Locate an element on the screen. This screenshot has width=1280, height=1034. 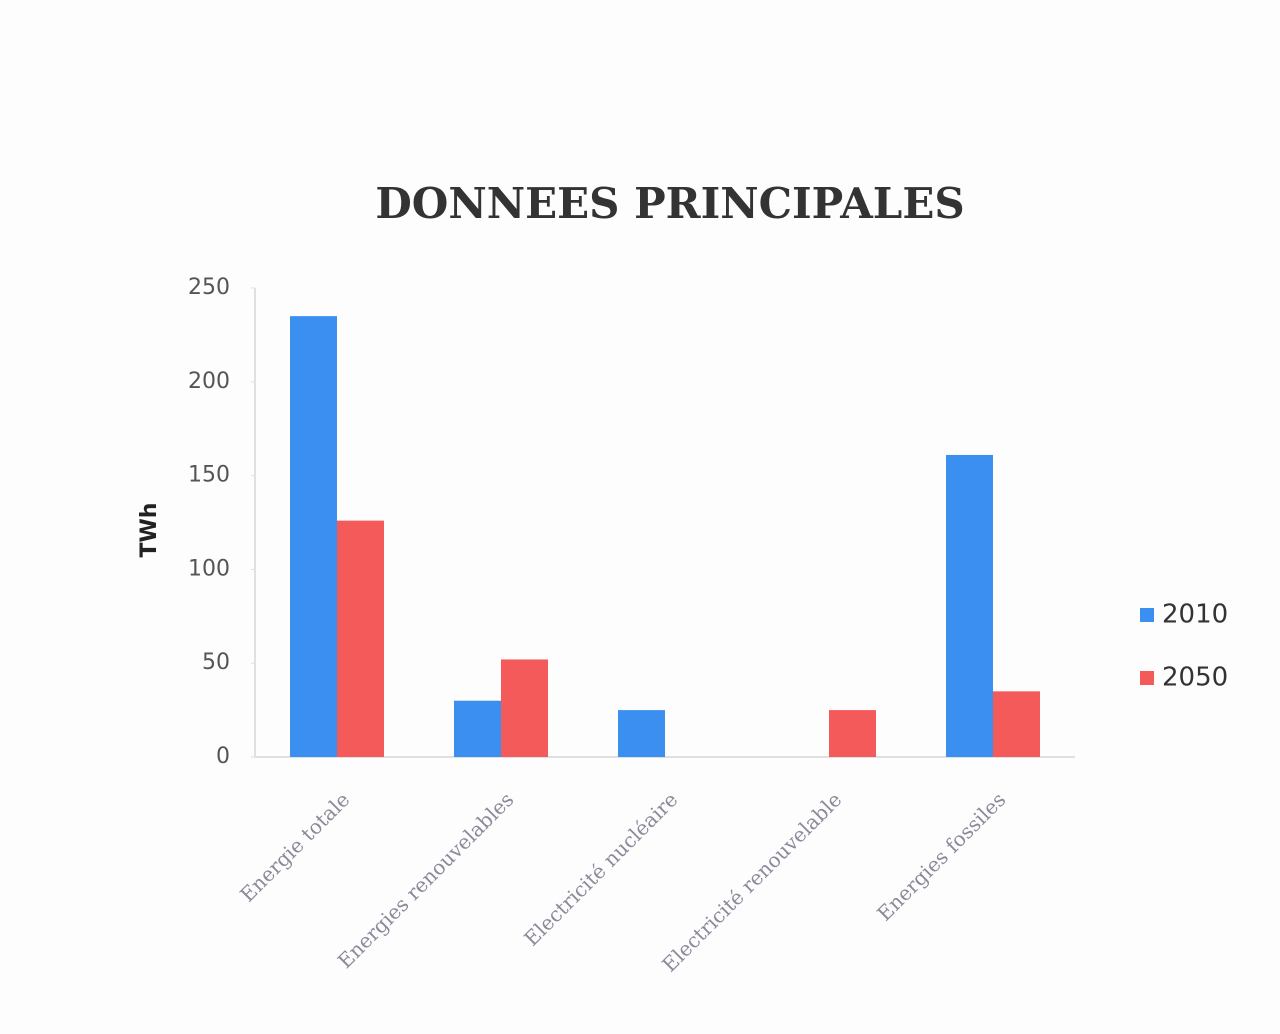
y-tick-label: 200 is located at coordinates (209, 381).